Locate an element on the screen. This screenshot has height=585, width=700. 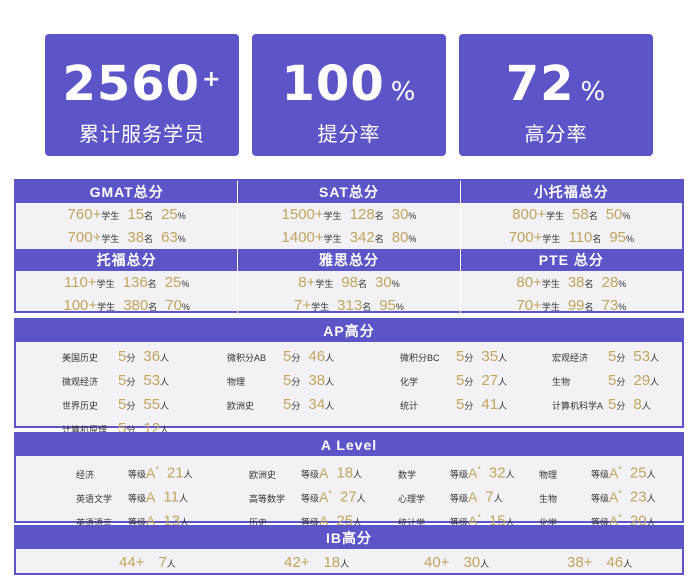
alevel-item: 物理 等级A* 25人 is located at coordinates (619, 469).